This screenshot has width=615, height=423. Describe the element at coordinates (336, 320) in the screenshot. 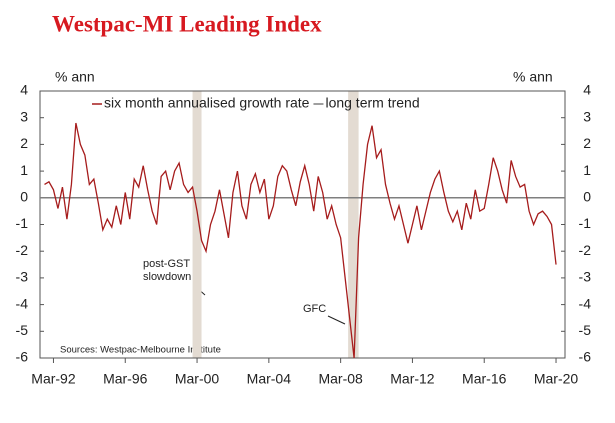

I see `annotation-line` at that location.